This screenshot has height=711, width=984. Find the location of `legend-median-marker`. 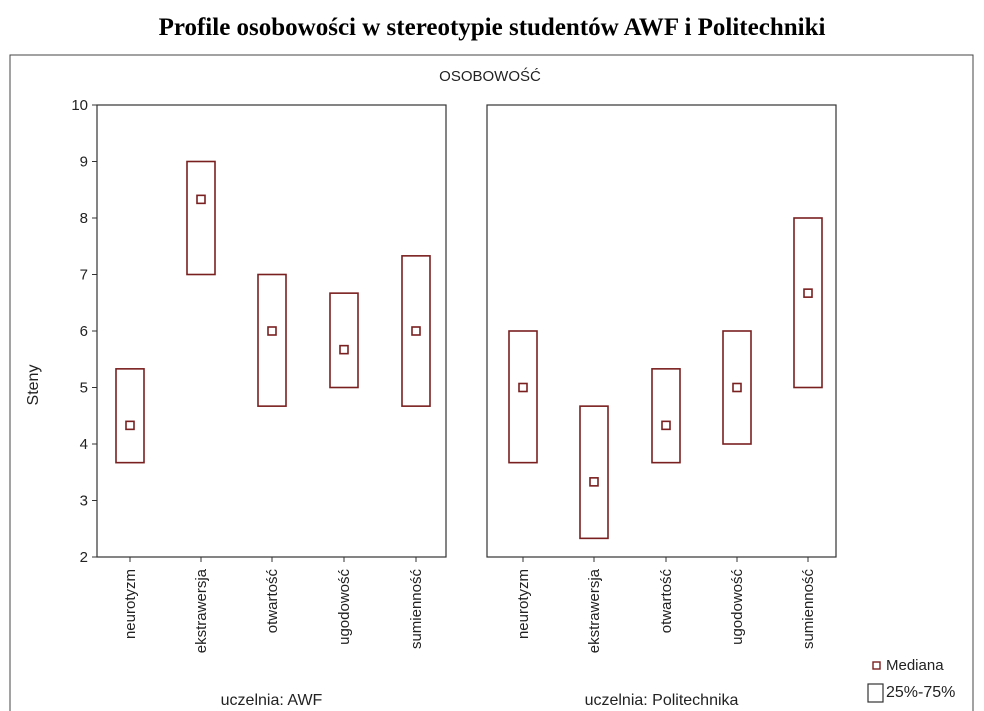

legend-median-marker is located at coordinates (876, 665).